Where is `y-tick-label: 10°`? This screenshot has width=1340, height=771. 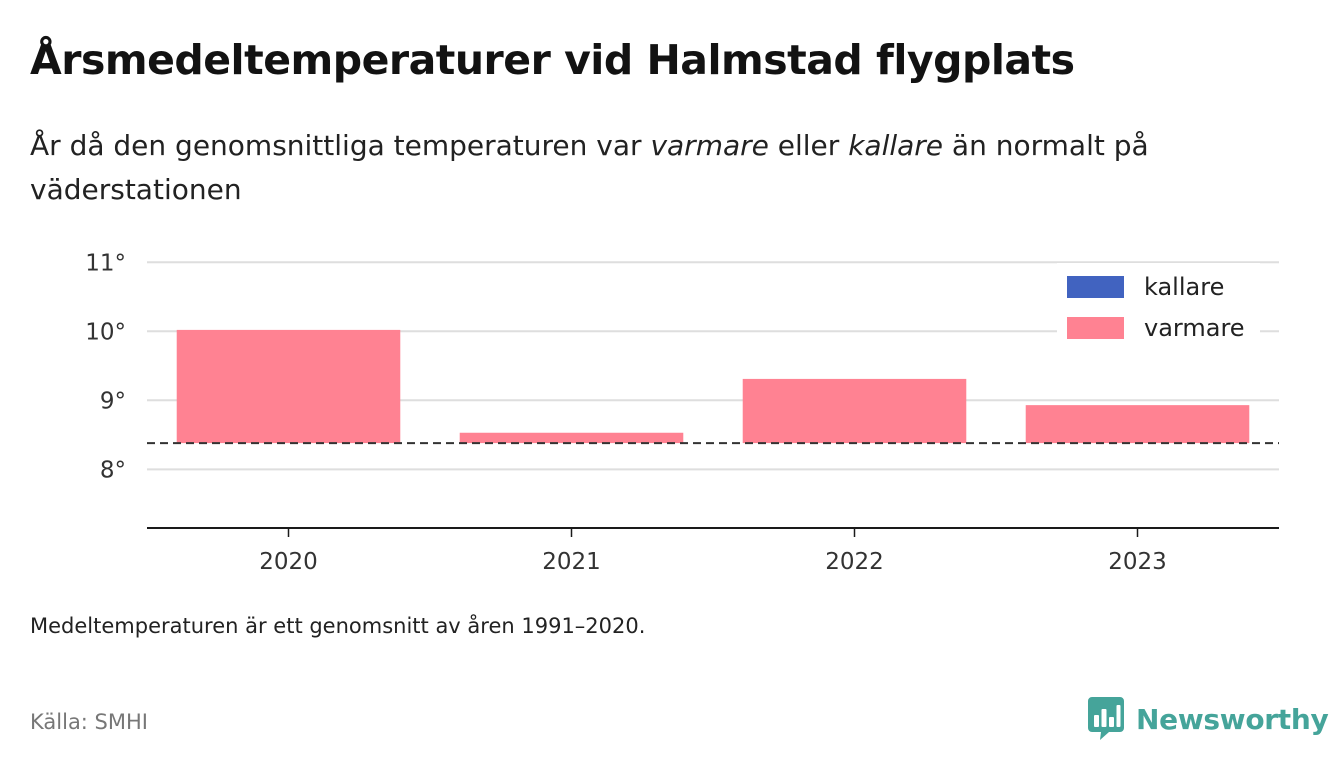 y-tick-label: 10° is located at coordinates (105, 332).